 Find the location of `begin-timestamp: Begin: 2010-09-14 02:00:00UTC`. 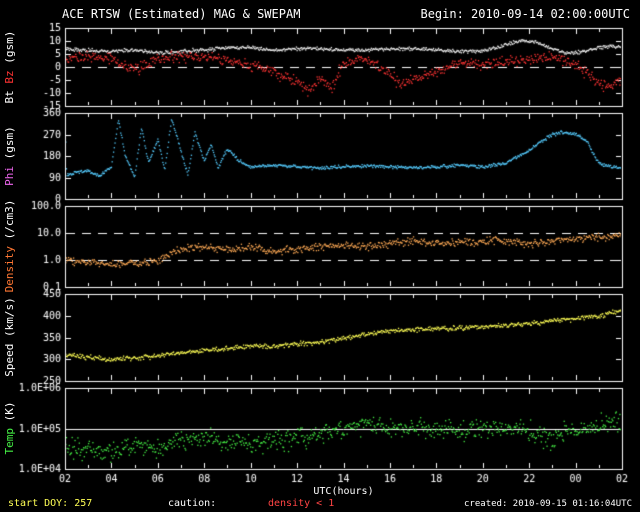

begin-timestamp: Begin: 2010-09-14 02:00:00UTC is located at coordinates (525, 14).